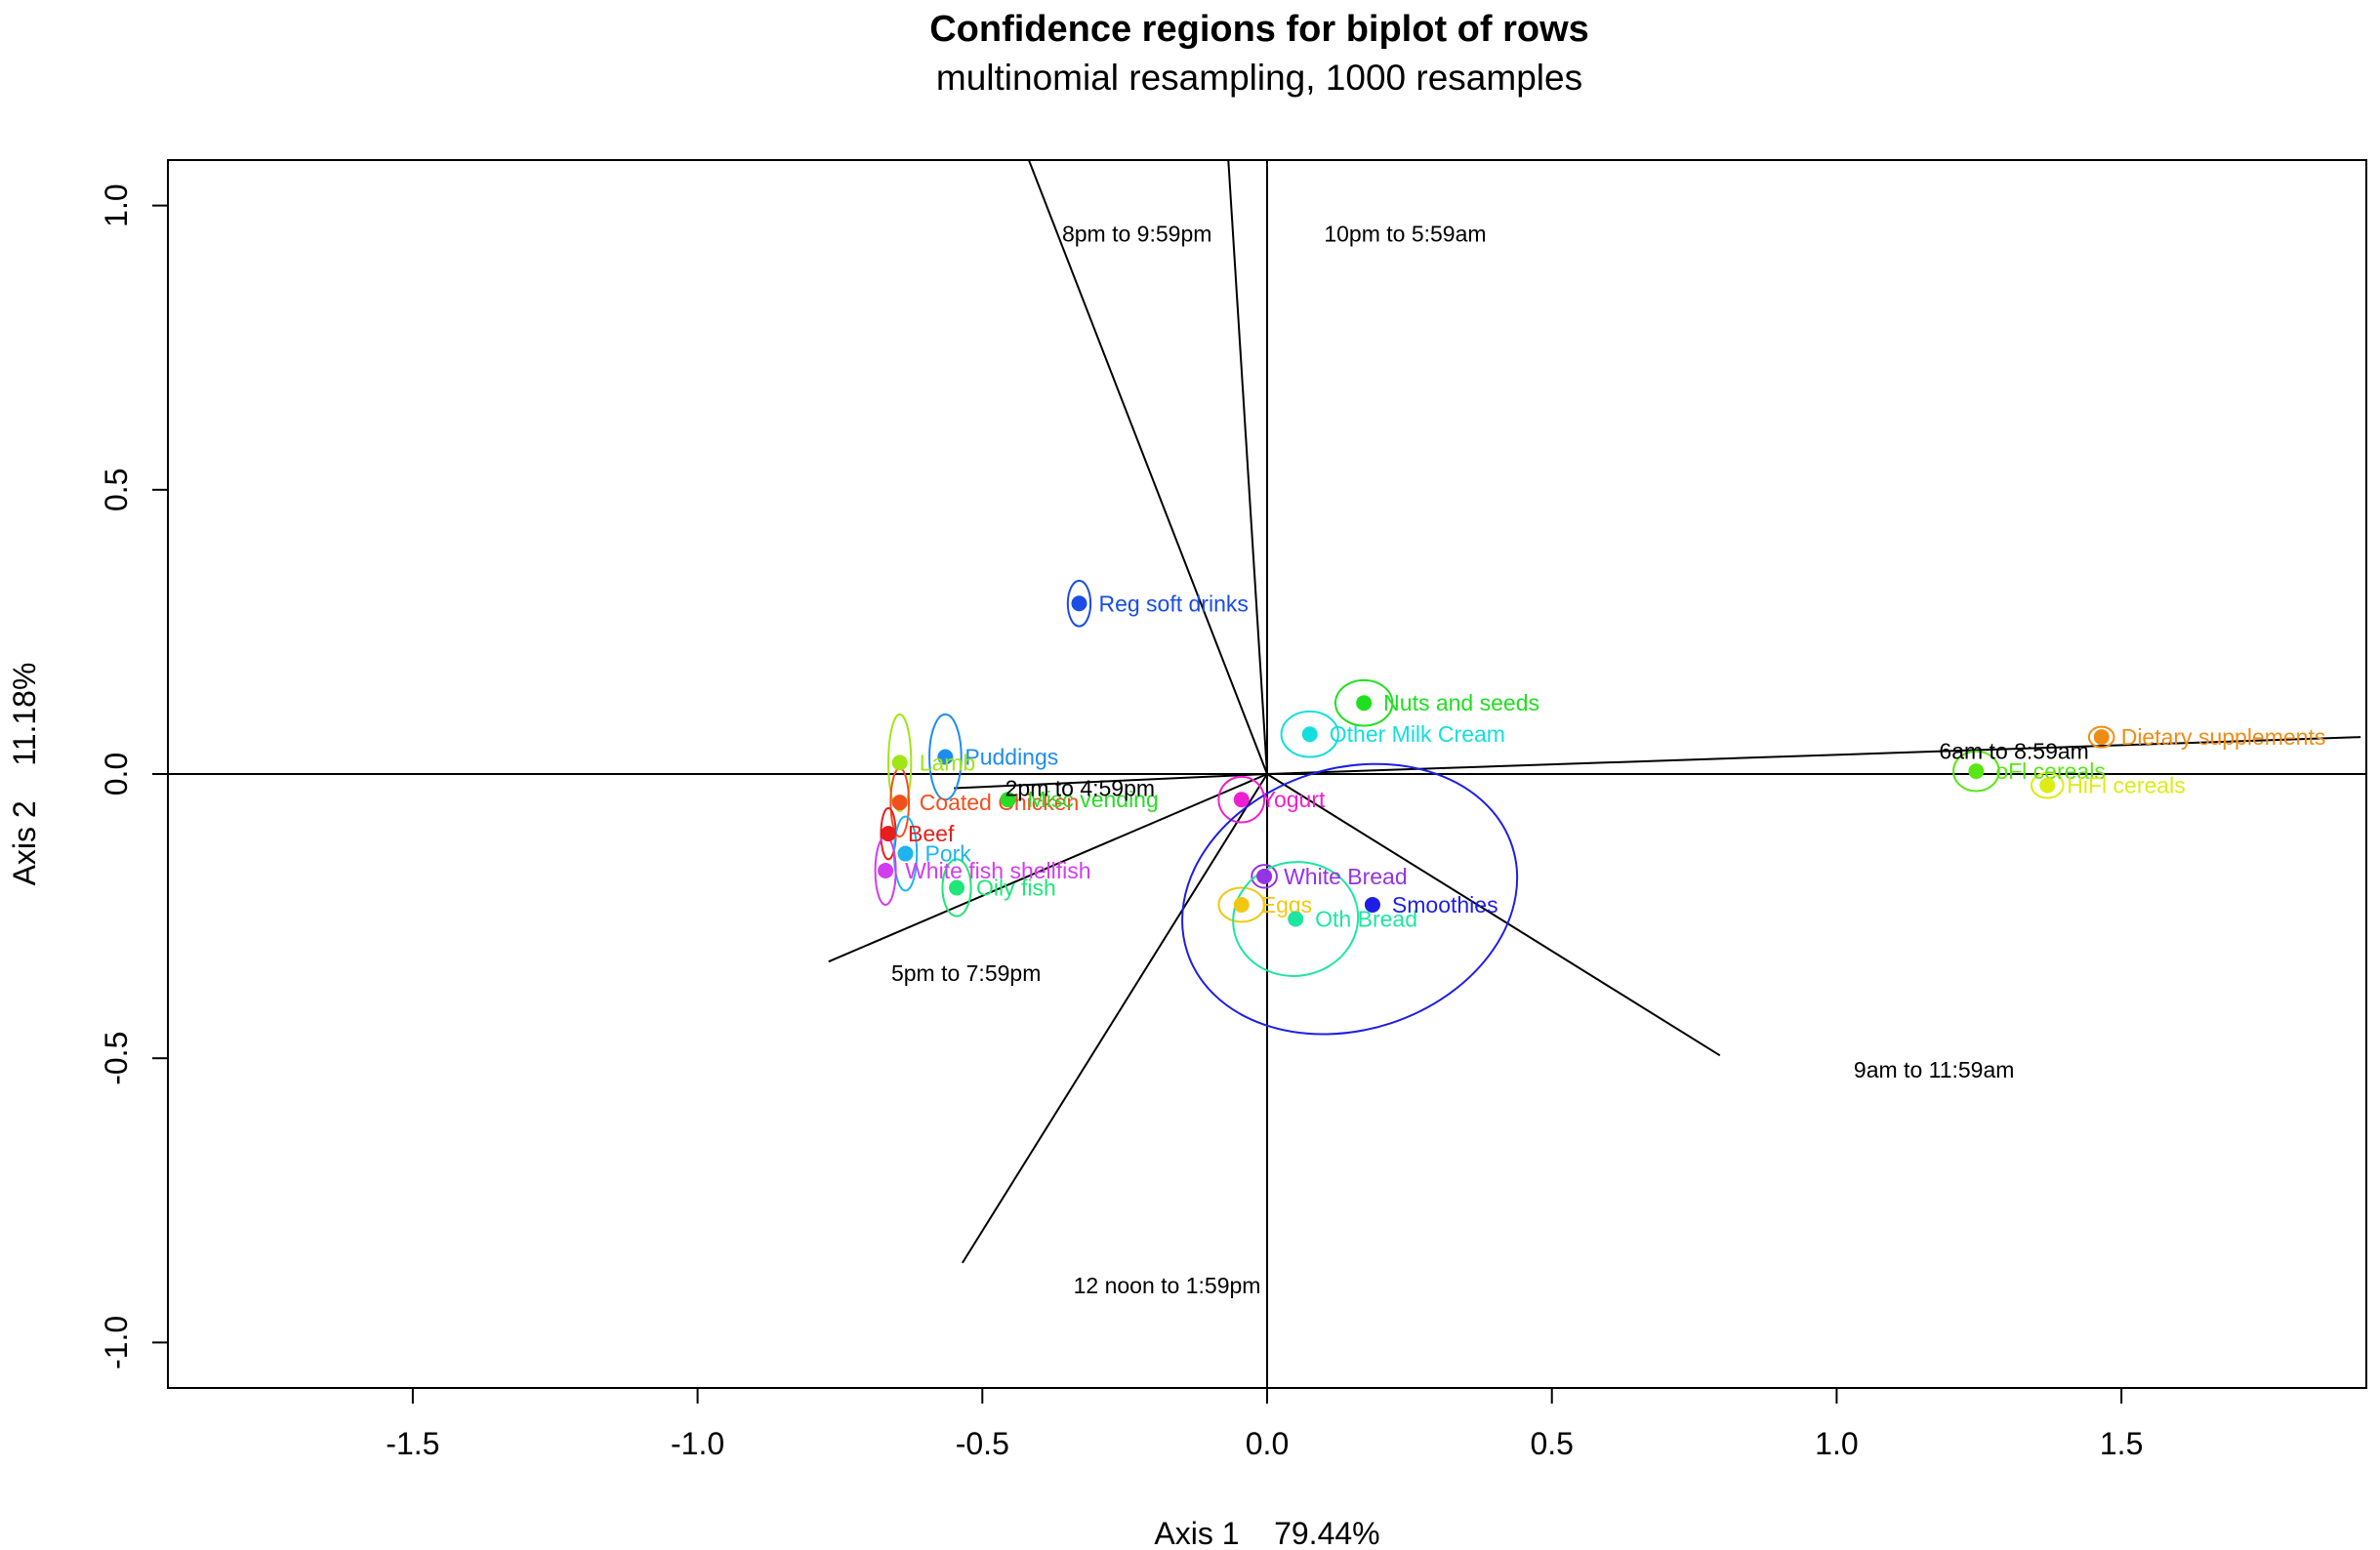 This screenshot has height=1550, width=2380. I want to click on point-coated-chicken, so click(899, 803).